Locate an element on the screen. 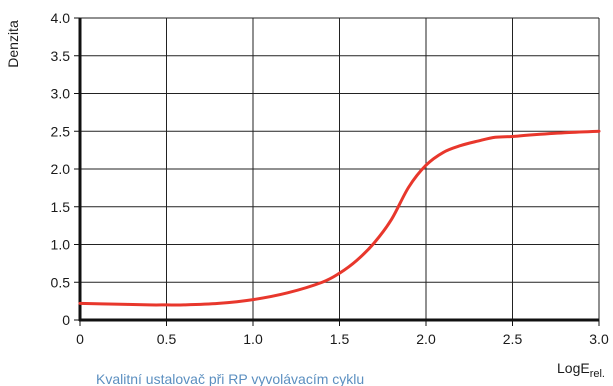 The image size is (613, 386). x-tick-label: 0 is located at coordinates (80, 339).